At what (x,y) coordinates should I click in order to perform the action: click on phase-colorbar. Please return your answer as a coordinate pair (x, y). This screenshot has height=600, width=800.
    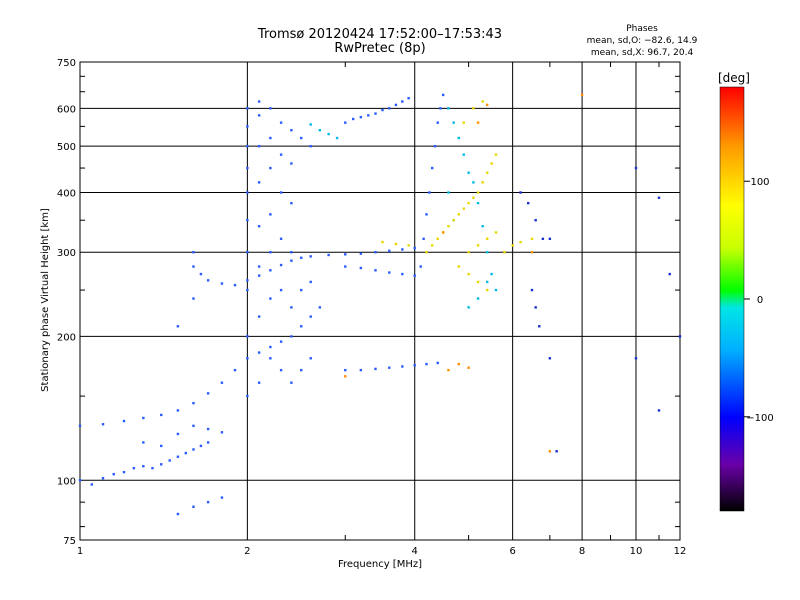
    Looking at the image, I should click on (732, 299).